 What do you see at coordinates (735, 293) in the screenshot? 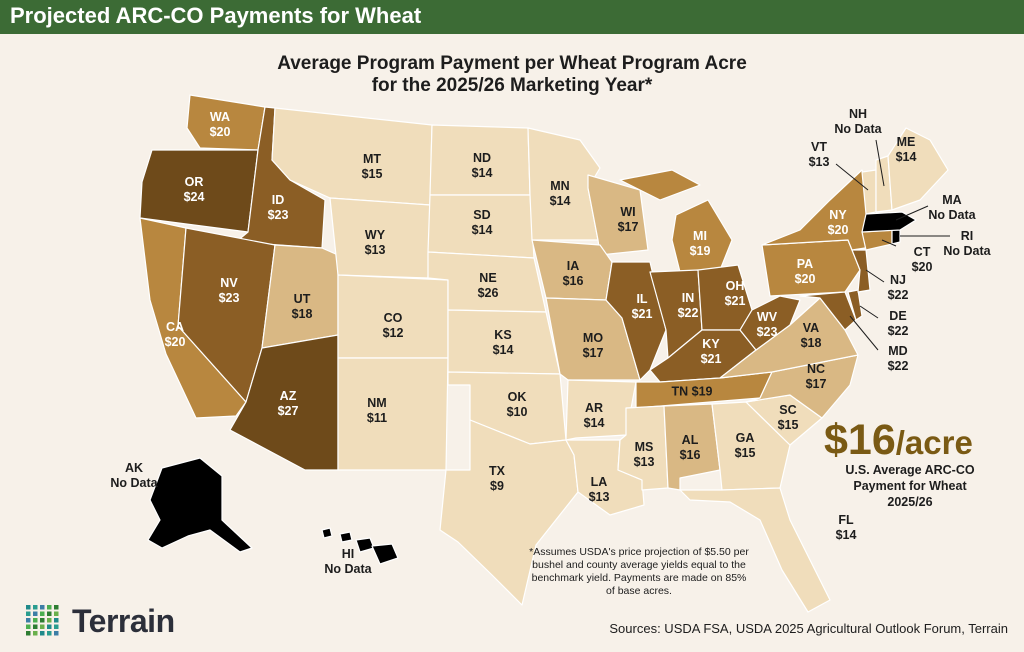
I see `state-label-oh: OH $21` at bounding box center [735, 293].